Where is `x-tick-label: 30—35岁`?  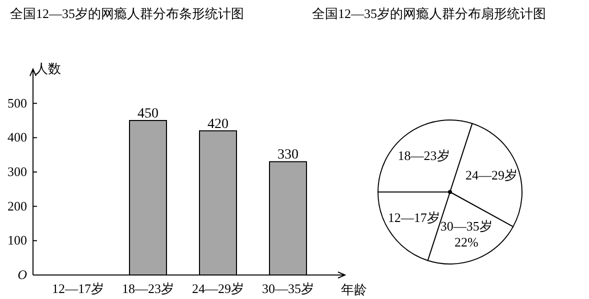
x-tick-label: 30—35岁 is located at coordinates (288, 288).